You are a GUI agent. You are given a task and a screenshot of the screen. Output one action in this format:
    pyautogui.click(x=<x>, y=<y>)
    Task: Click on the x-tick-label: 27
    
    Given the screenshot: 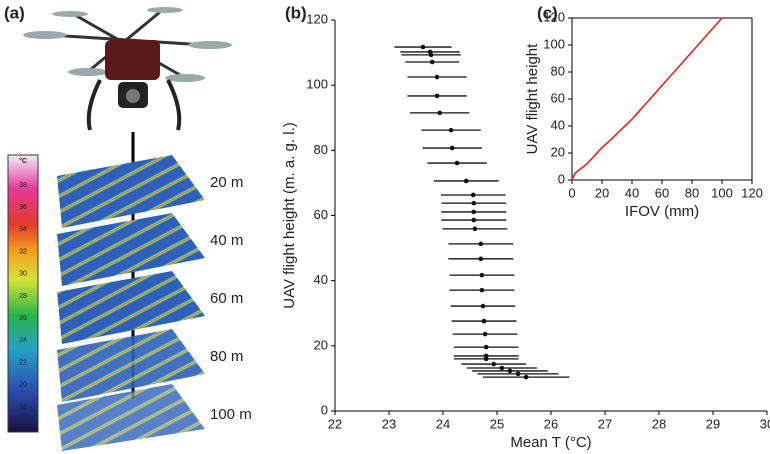 What is the action you would take?
    pyautogui.click(x=605, y=423)
    